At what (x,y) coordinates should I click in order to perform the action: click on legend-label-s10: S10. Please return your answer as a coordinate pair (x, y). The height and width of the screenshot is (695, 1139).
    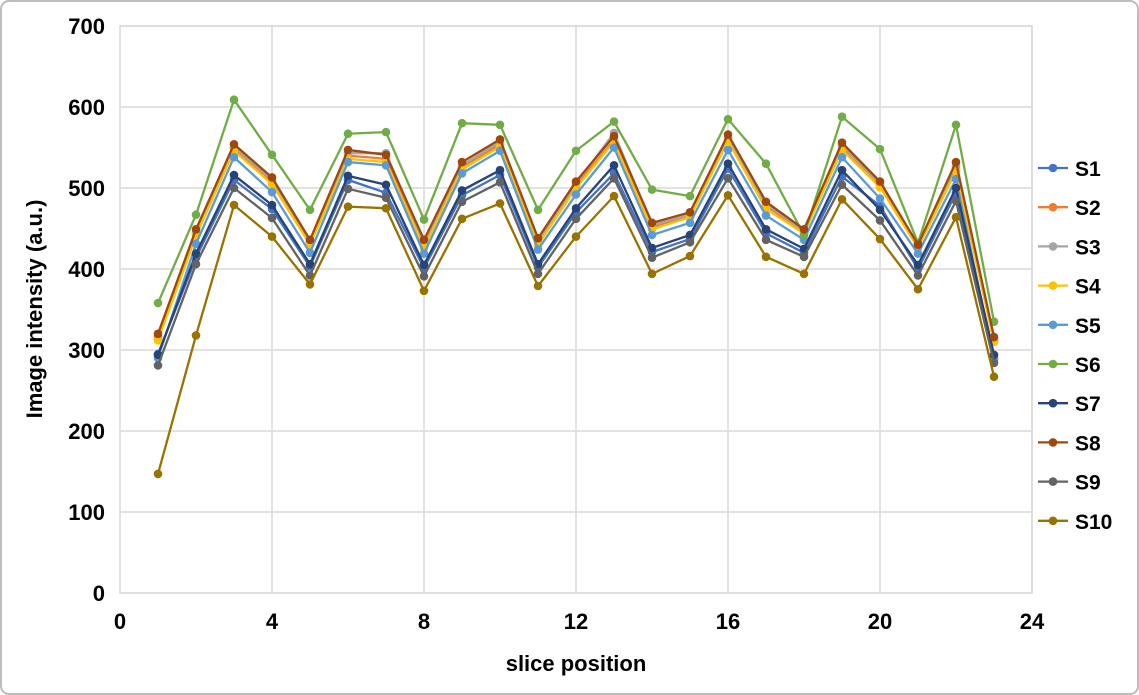
    Looking at the image, I should click on (1093, 522).